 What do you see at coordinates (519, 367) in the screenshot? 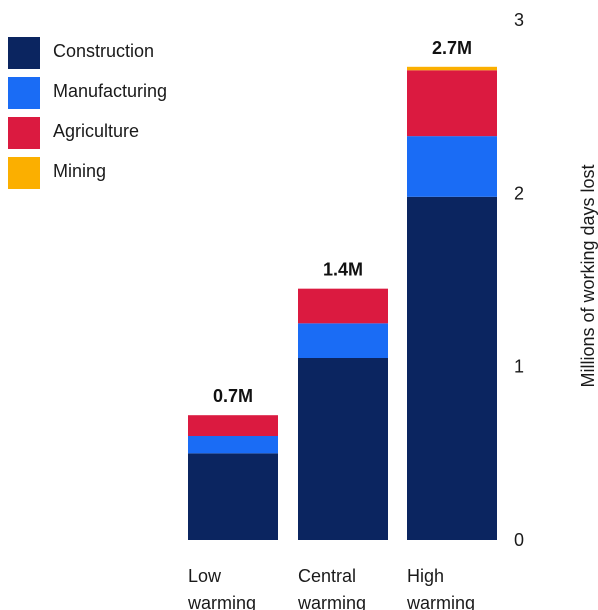
I see `y-tick-label: 1` at bounding box center [519, 367].